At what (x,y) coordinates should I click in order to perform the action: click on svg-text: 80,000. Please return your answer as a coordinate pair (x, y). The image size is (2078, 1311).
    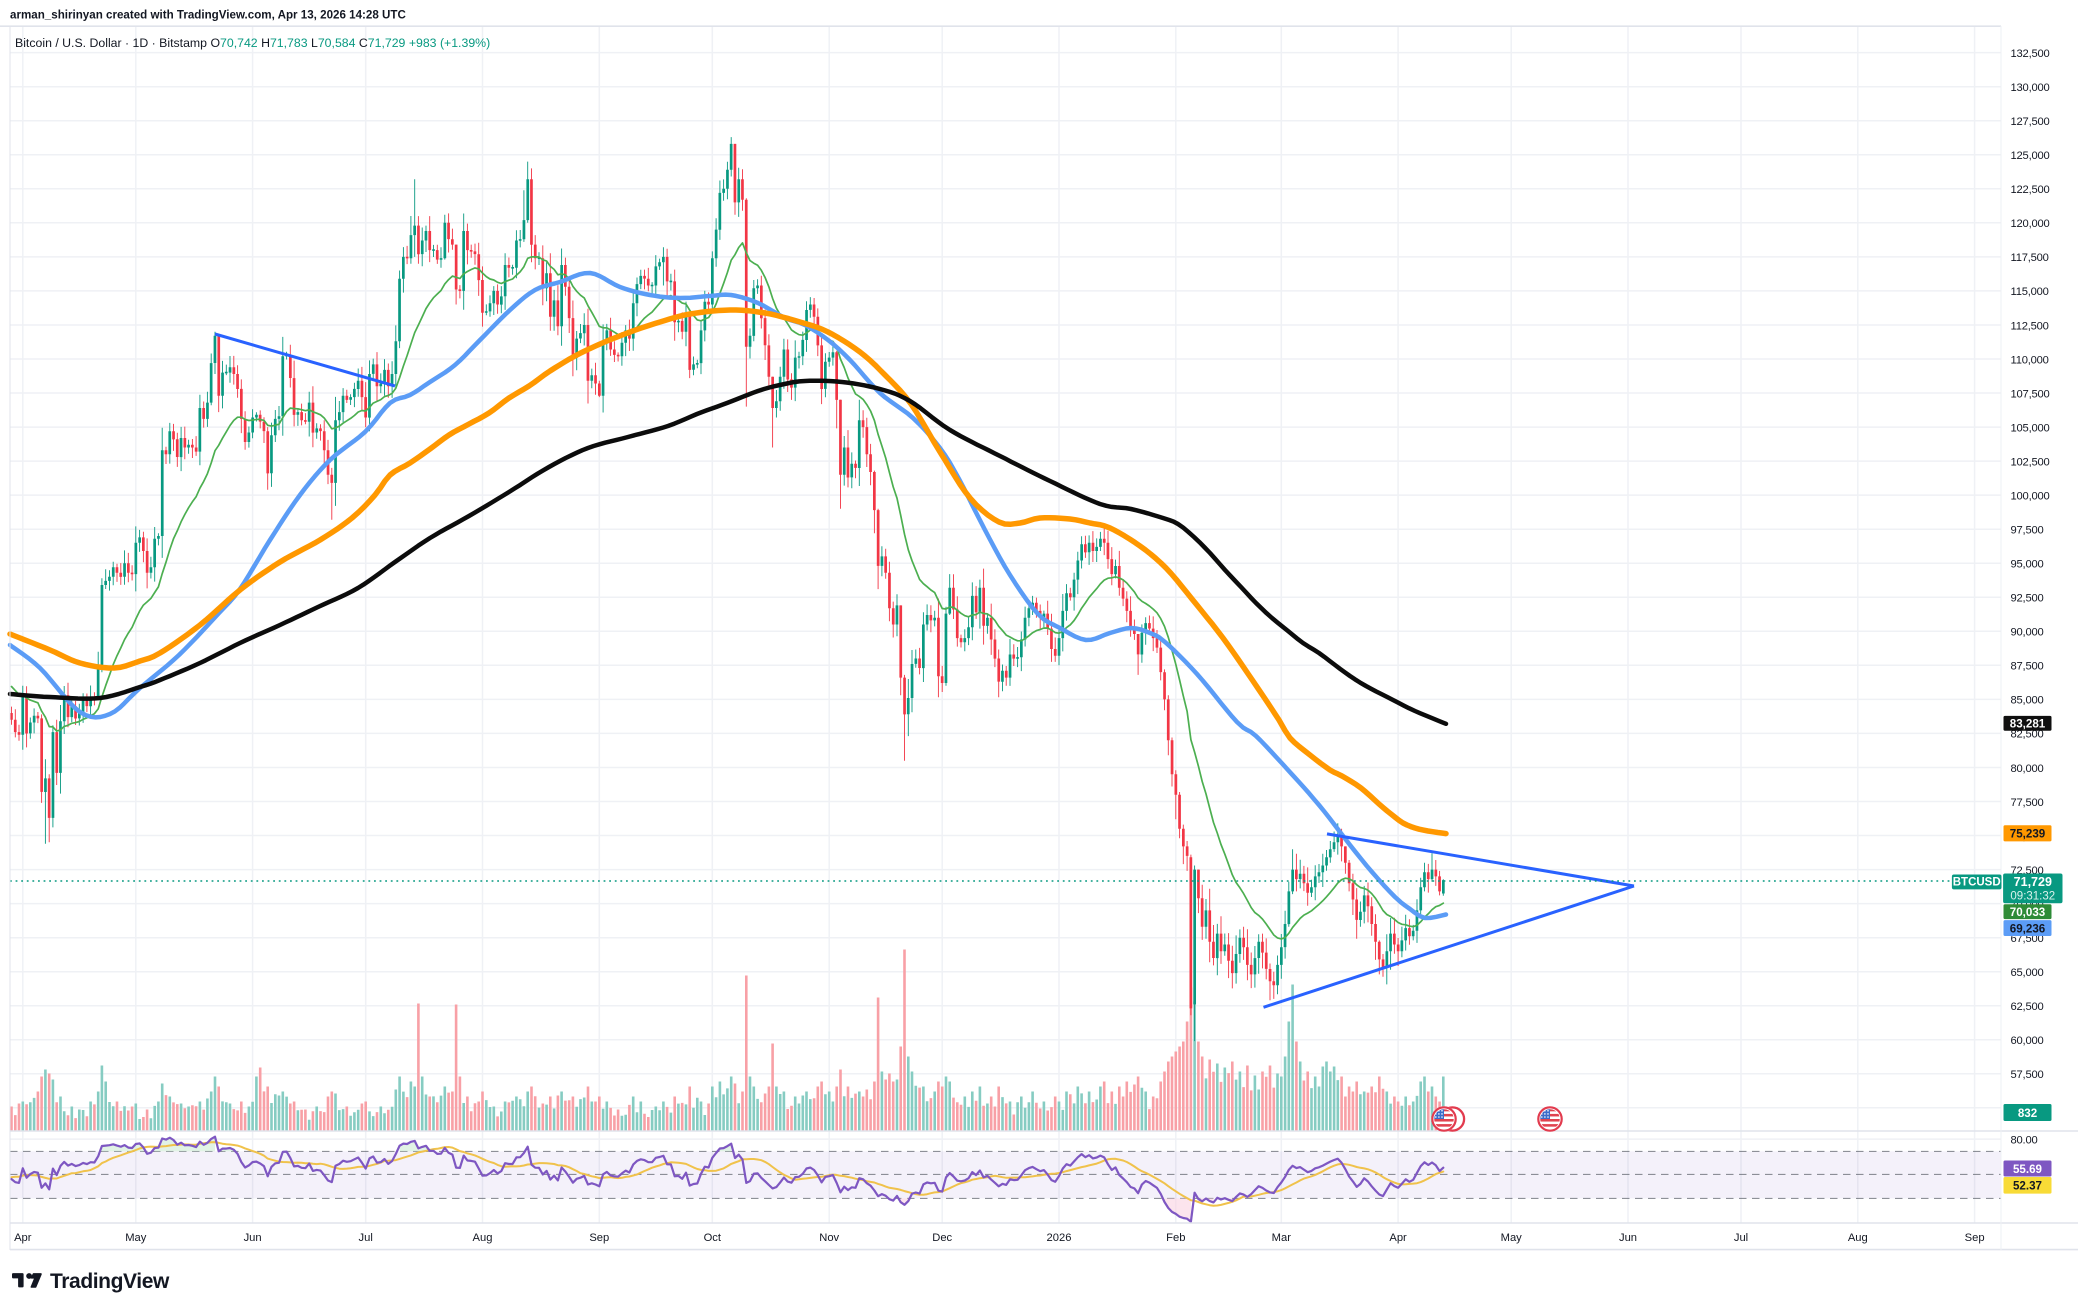
    Looking at the image, I should click on (2027, 769).